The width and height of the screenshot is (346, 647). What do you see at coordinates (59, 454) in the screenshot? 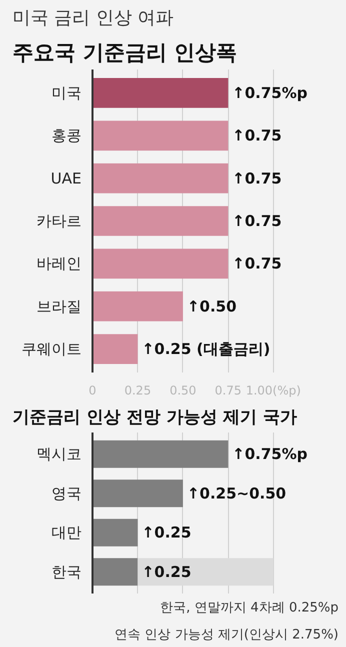
I see `category-label: 멕시코` at bounding box center [59, 454].